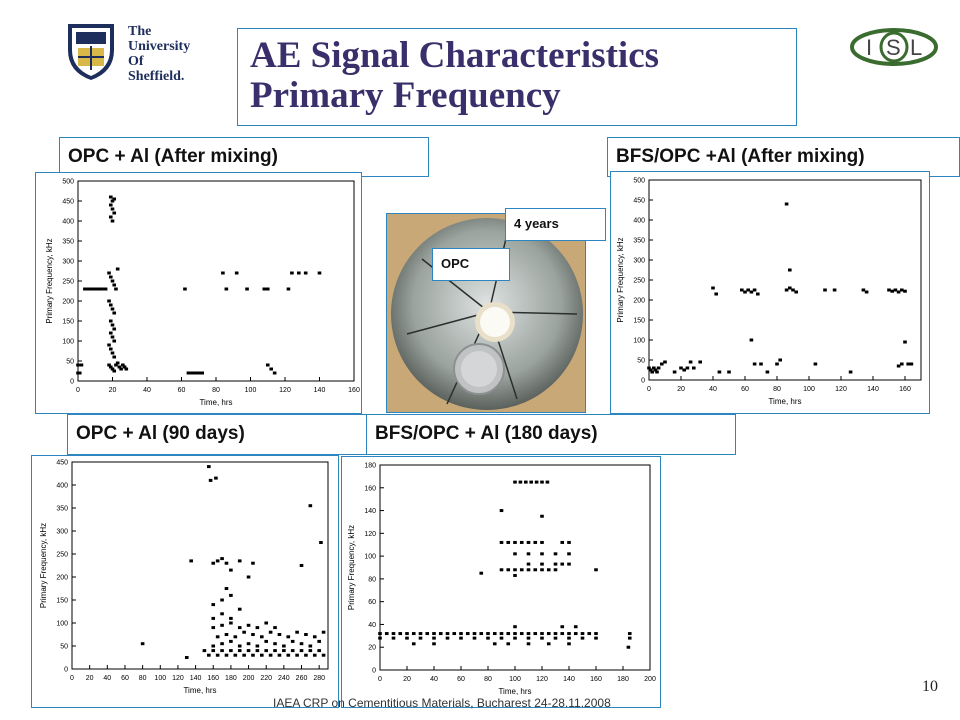 This screenshot has height=720, width=960. I want to click on y-tick-label: 300, so click(68, 262).